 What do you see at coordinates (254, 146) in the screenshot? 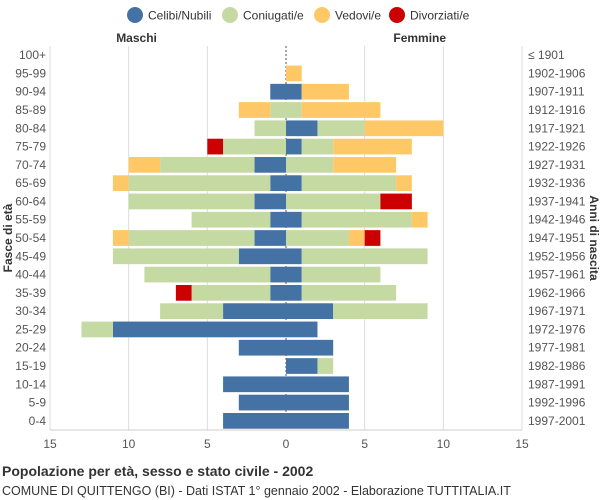
I see `bar-male-75-79-coniugati` at bounding box center [254, 146].